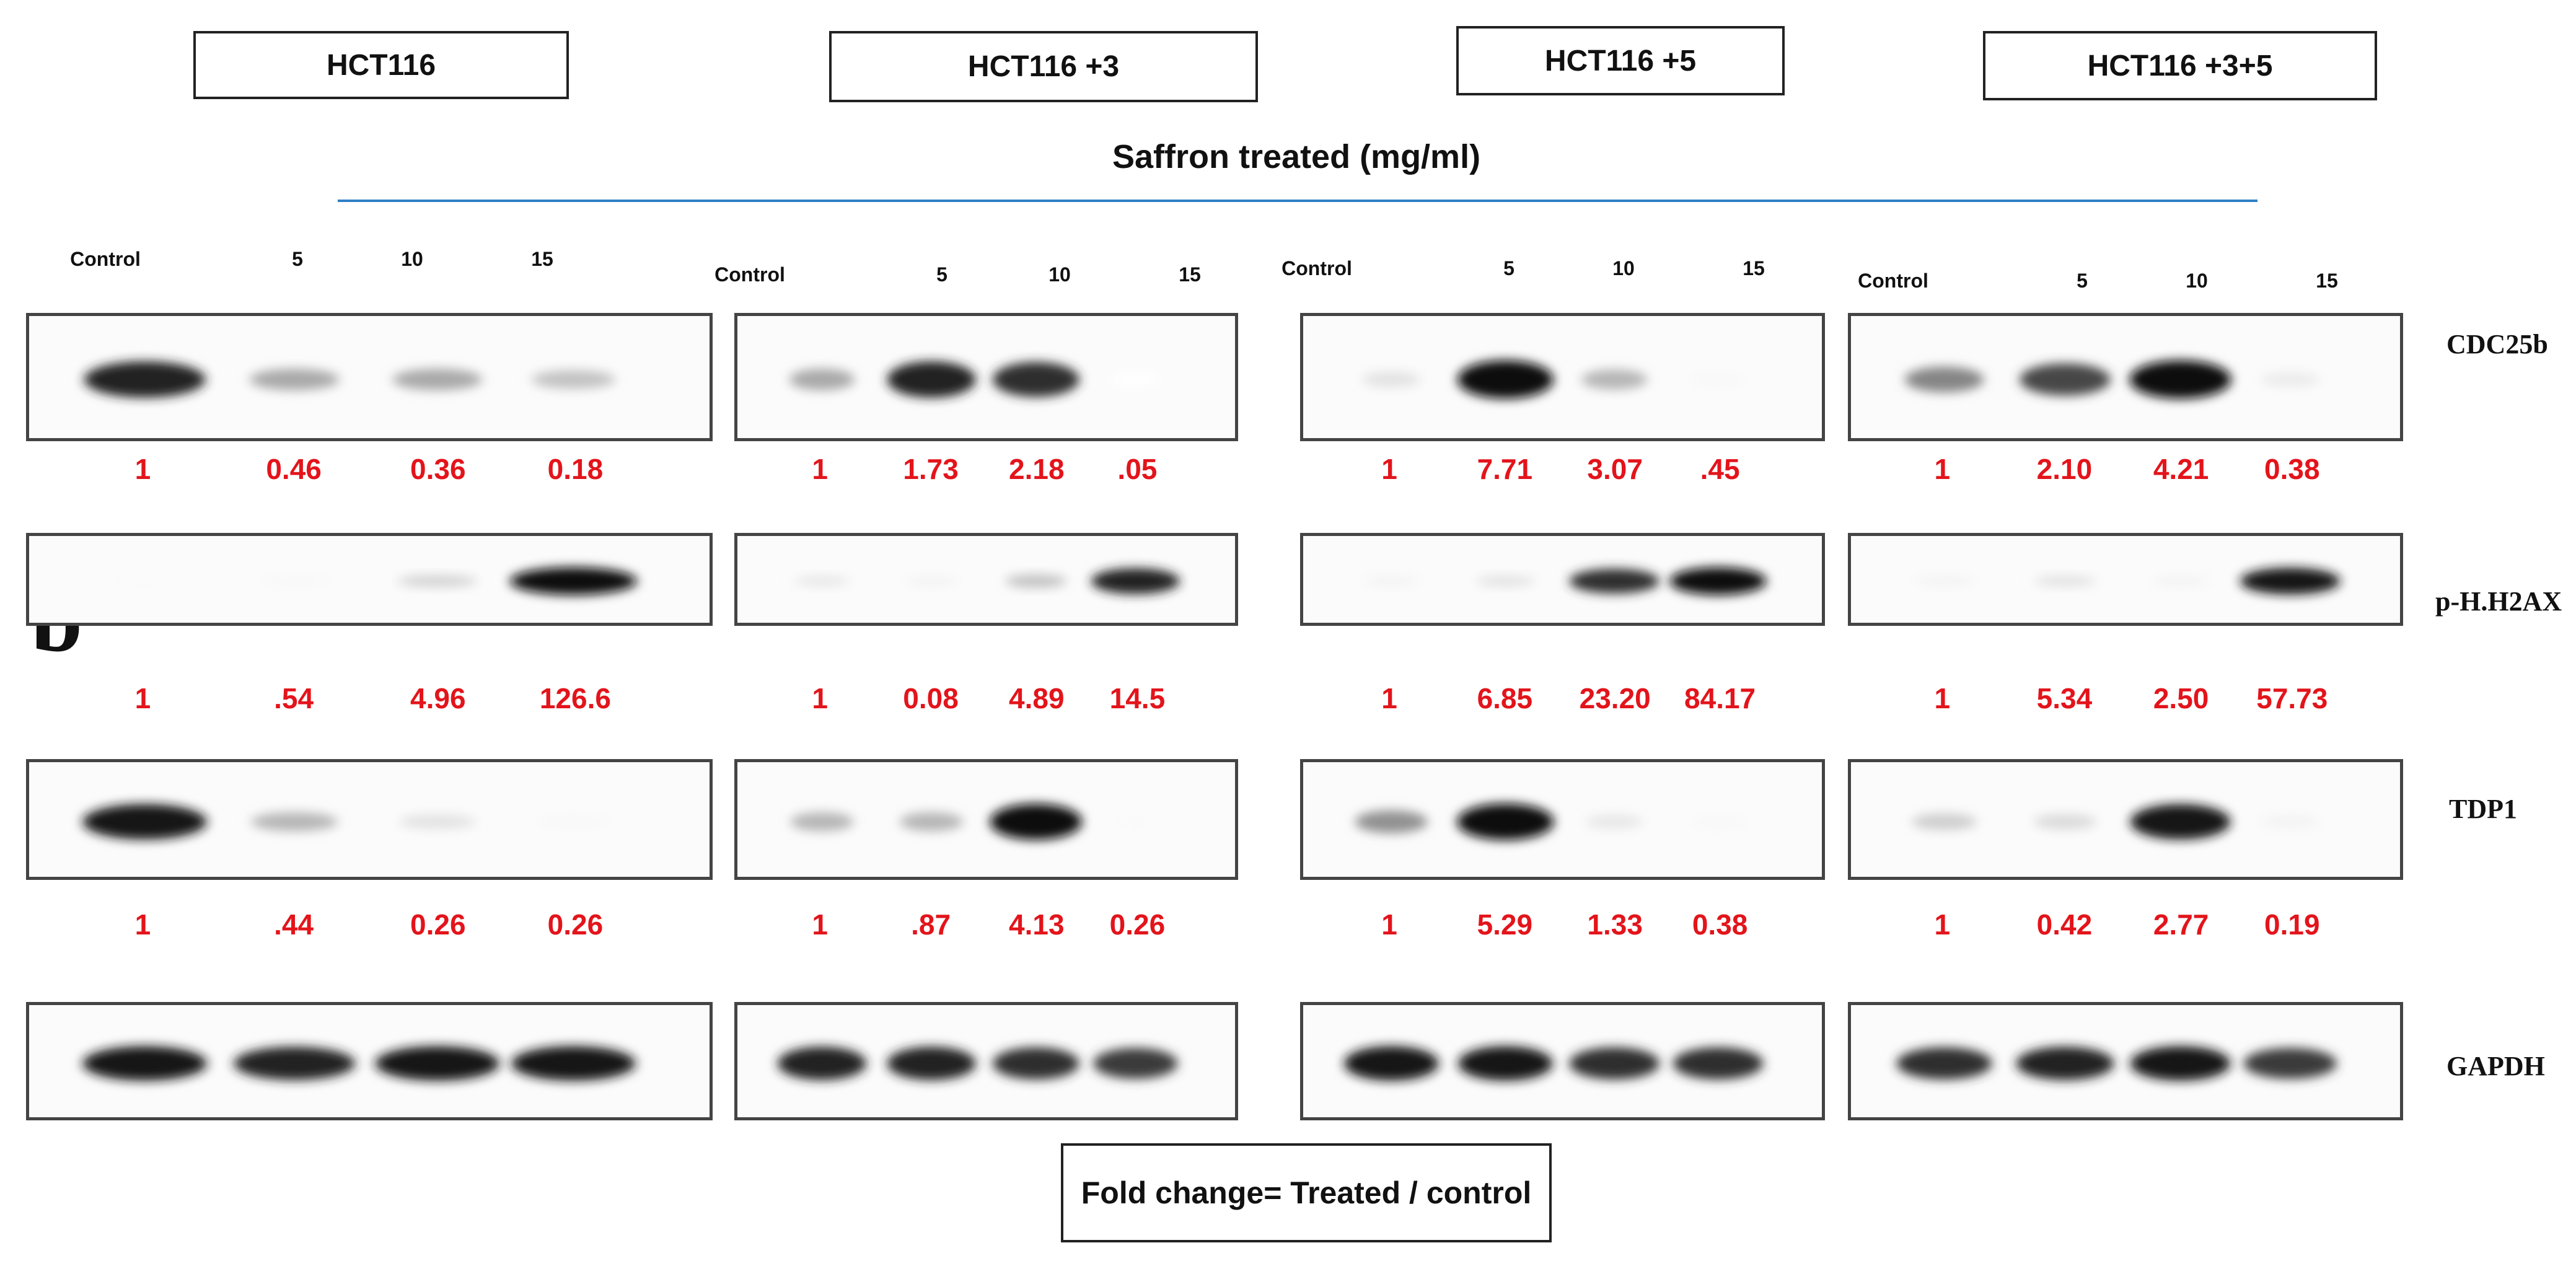  Describe the element at coordinates (2181, 924) in the screenshot. I see `fold-change-value: 2.77` at that location.